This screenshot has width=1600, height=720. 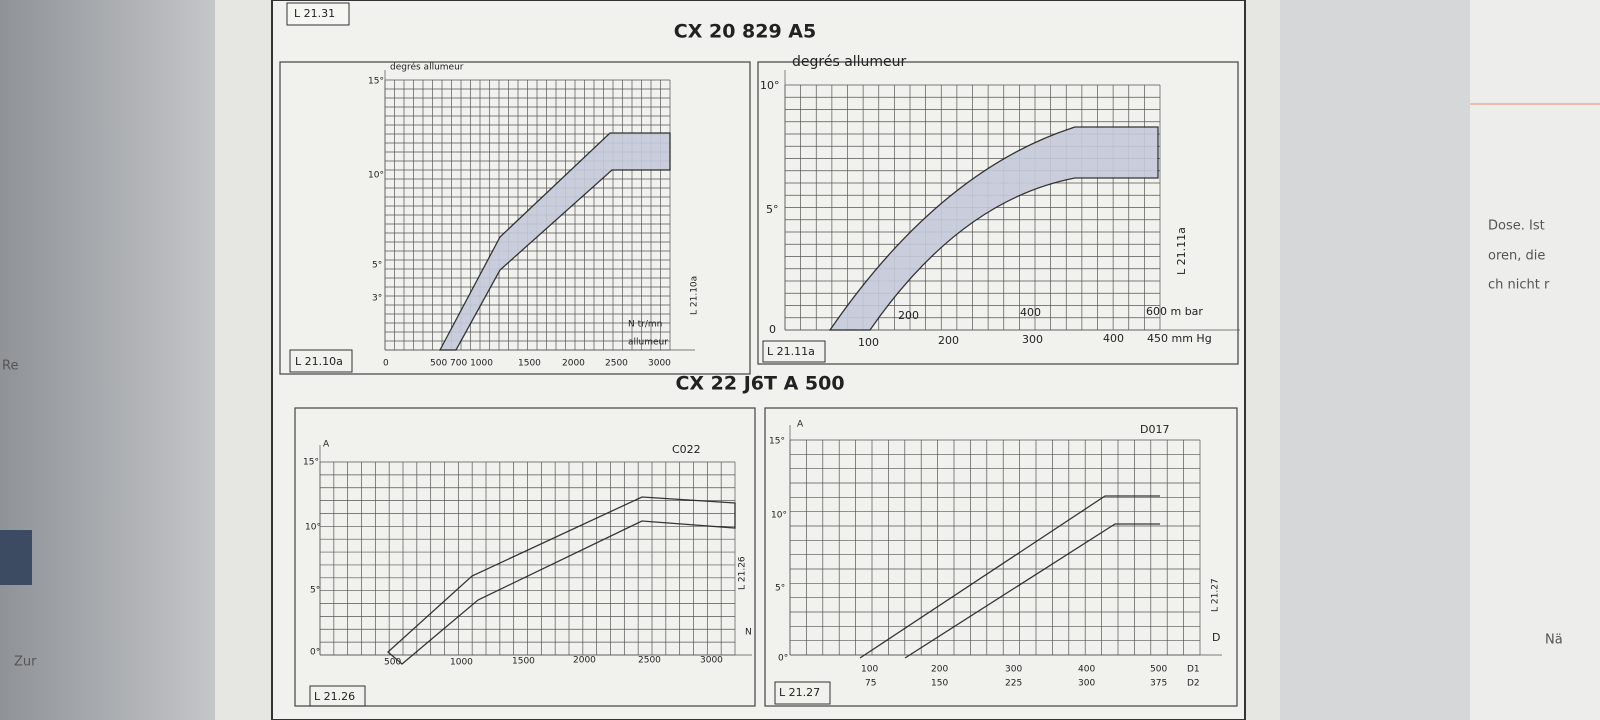 What do you see at coordinates (870, 684) in the screenshot?
I see `x-tick-label: 75` at bounding box center [870, 684].